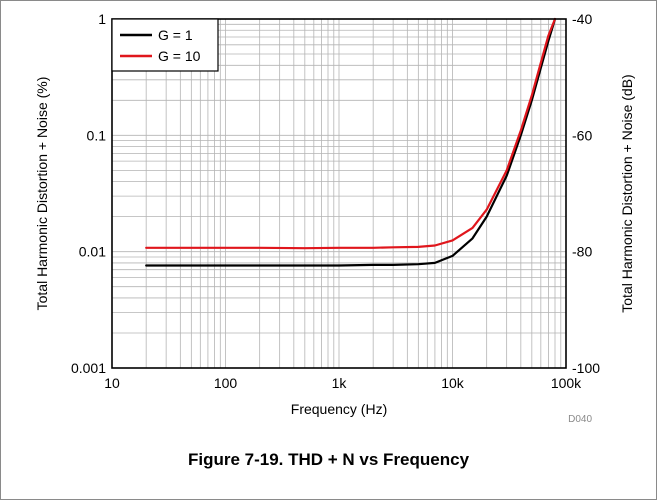  I want to click on legend-label-g1: G = 1, so click(175, 35).